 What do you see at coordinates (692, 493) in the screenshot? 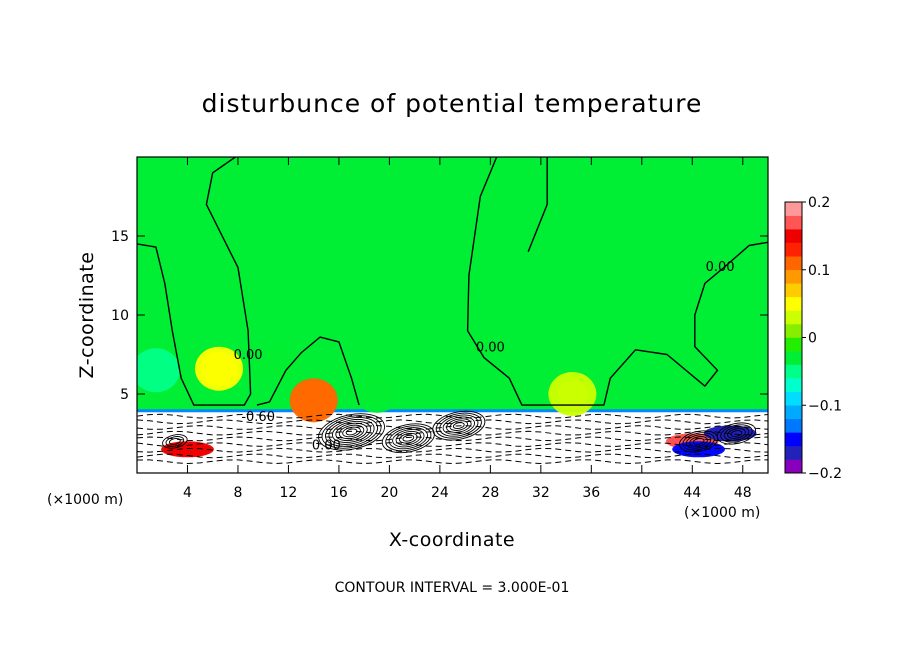
I see `x-tick-label: 44` at bounding box center [692, 493].